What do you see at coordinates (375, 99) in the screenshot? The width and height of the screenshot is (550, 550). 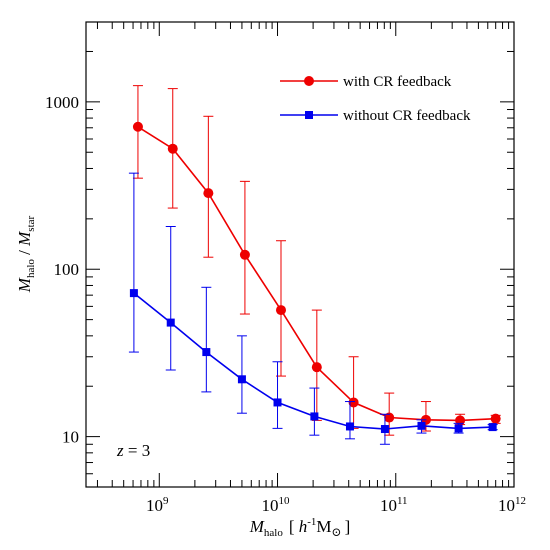 I see `legend: with CR feedback without CR feedback` at bounding box center [375, 99].